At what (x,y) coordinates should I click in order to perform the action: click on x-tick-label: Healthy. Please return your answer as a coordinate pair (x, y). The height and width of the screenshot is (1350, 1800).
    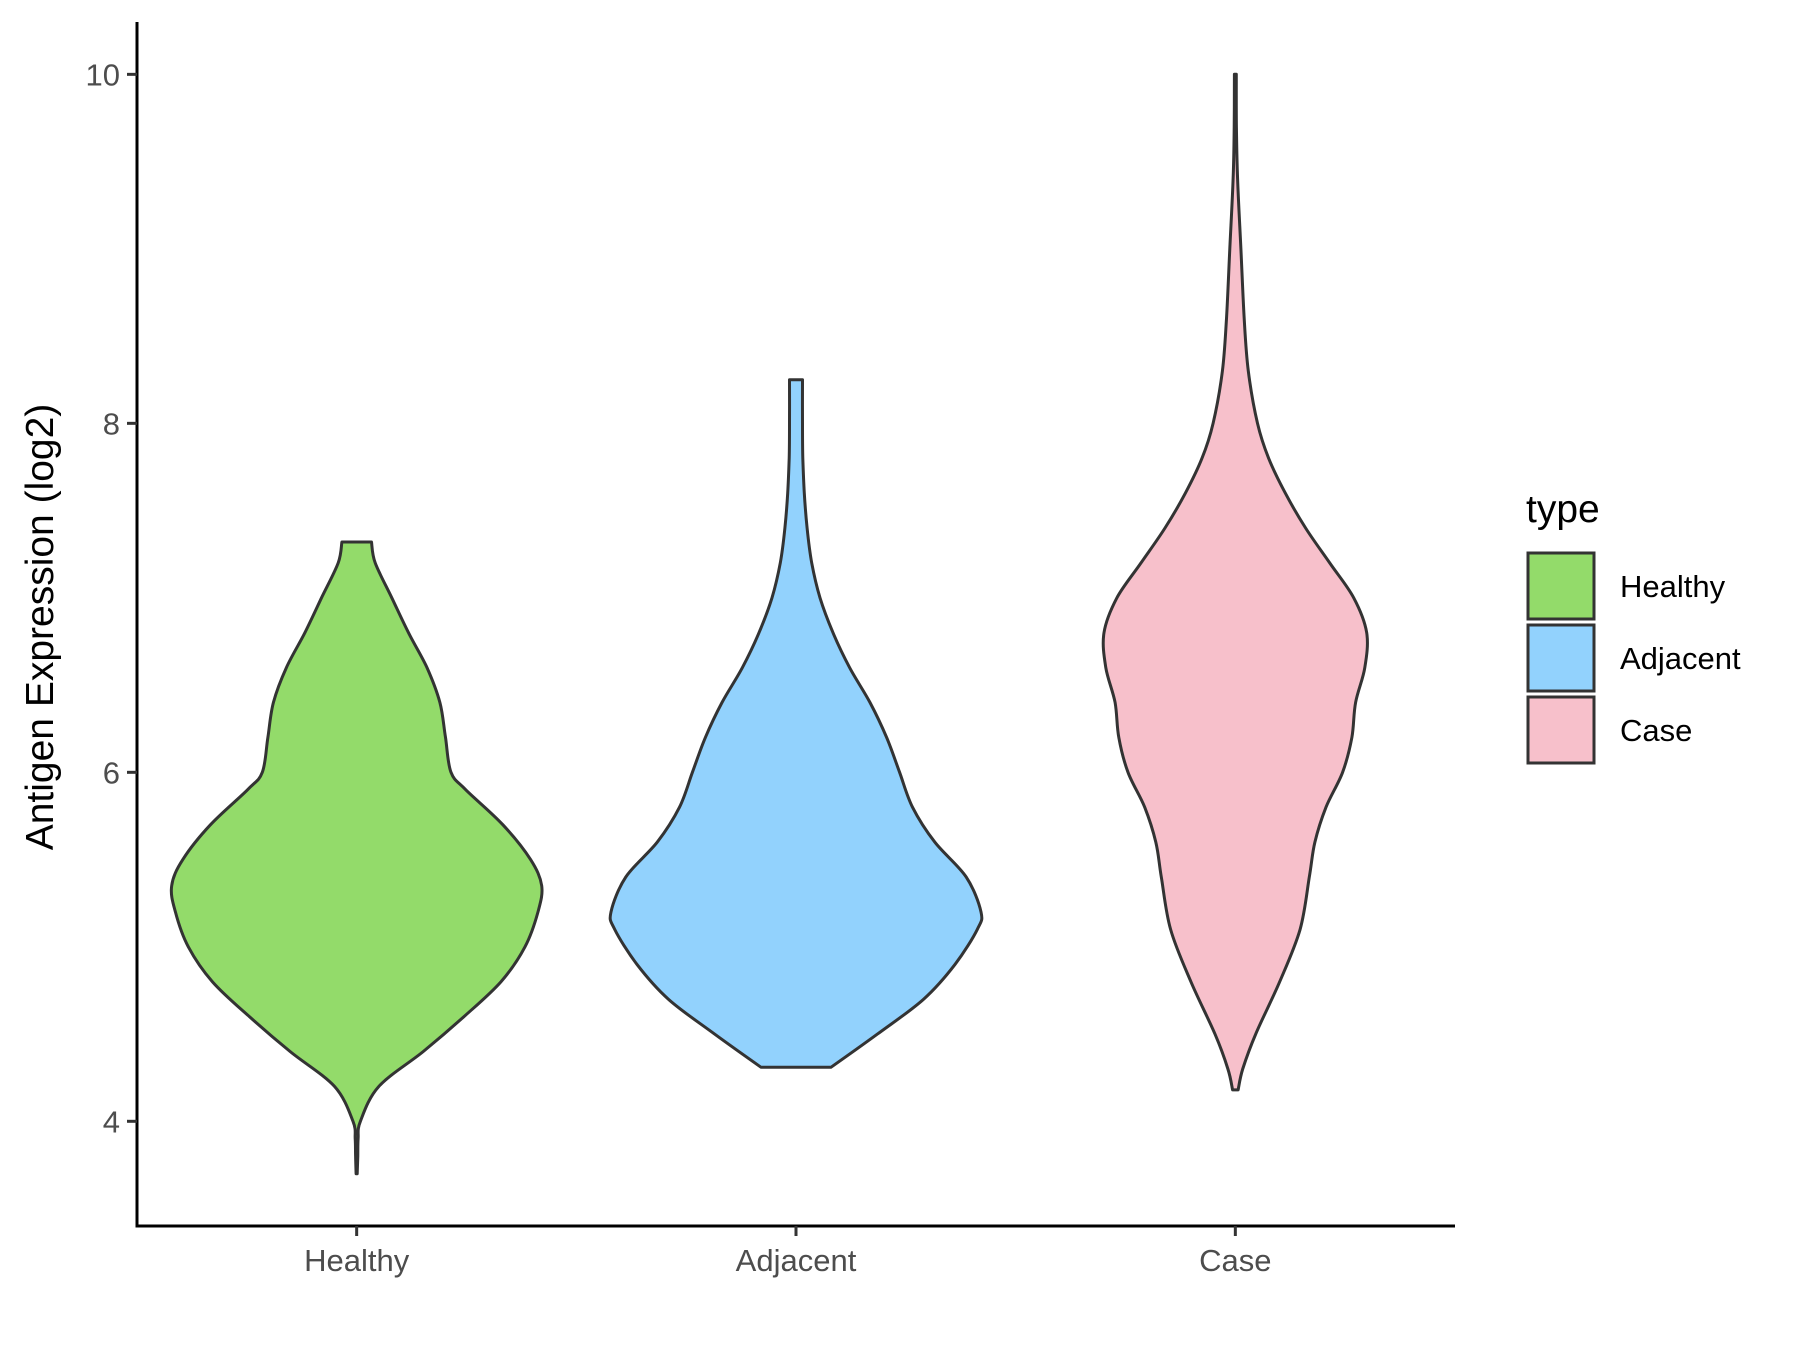
    Looking at the image, I should click on (357, 1260).